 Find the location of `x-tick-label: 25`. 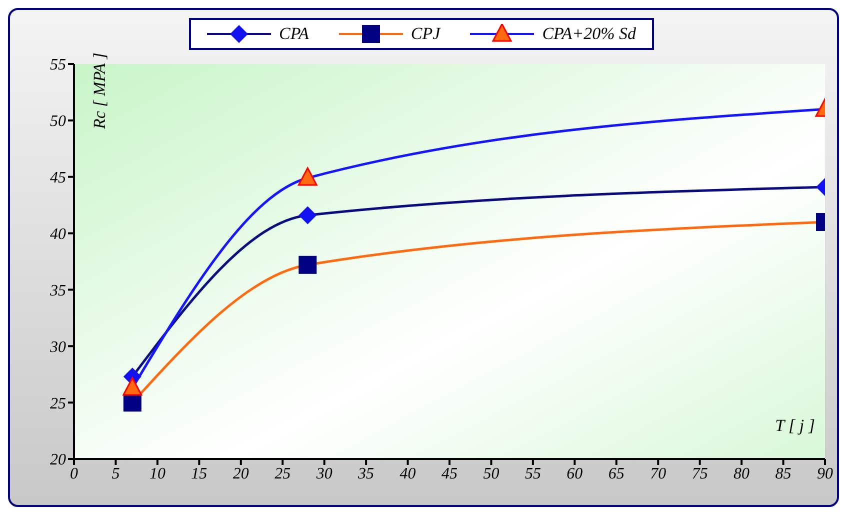

x-tick-label: 25 is located at coordinates (282, 473).